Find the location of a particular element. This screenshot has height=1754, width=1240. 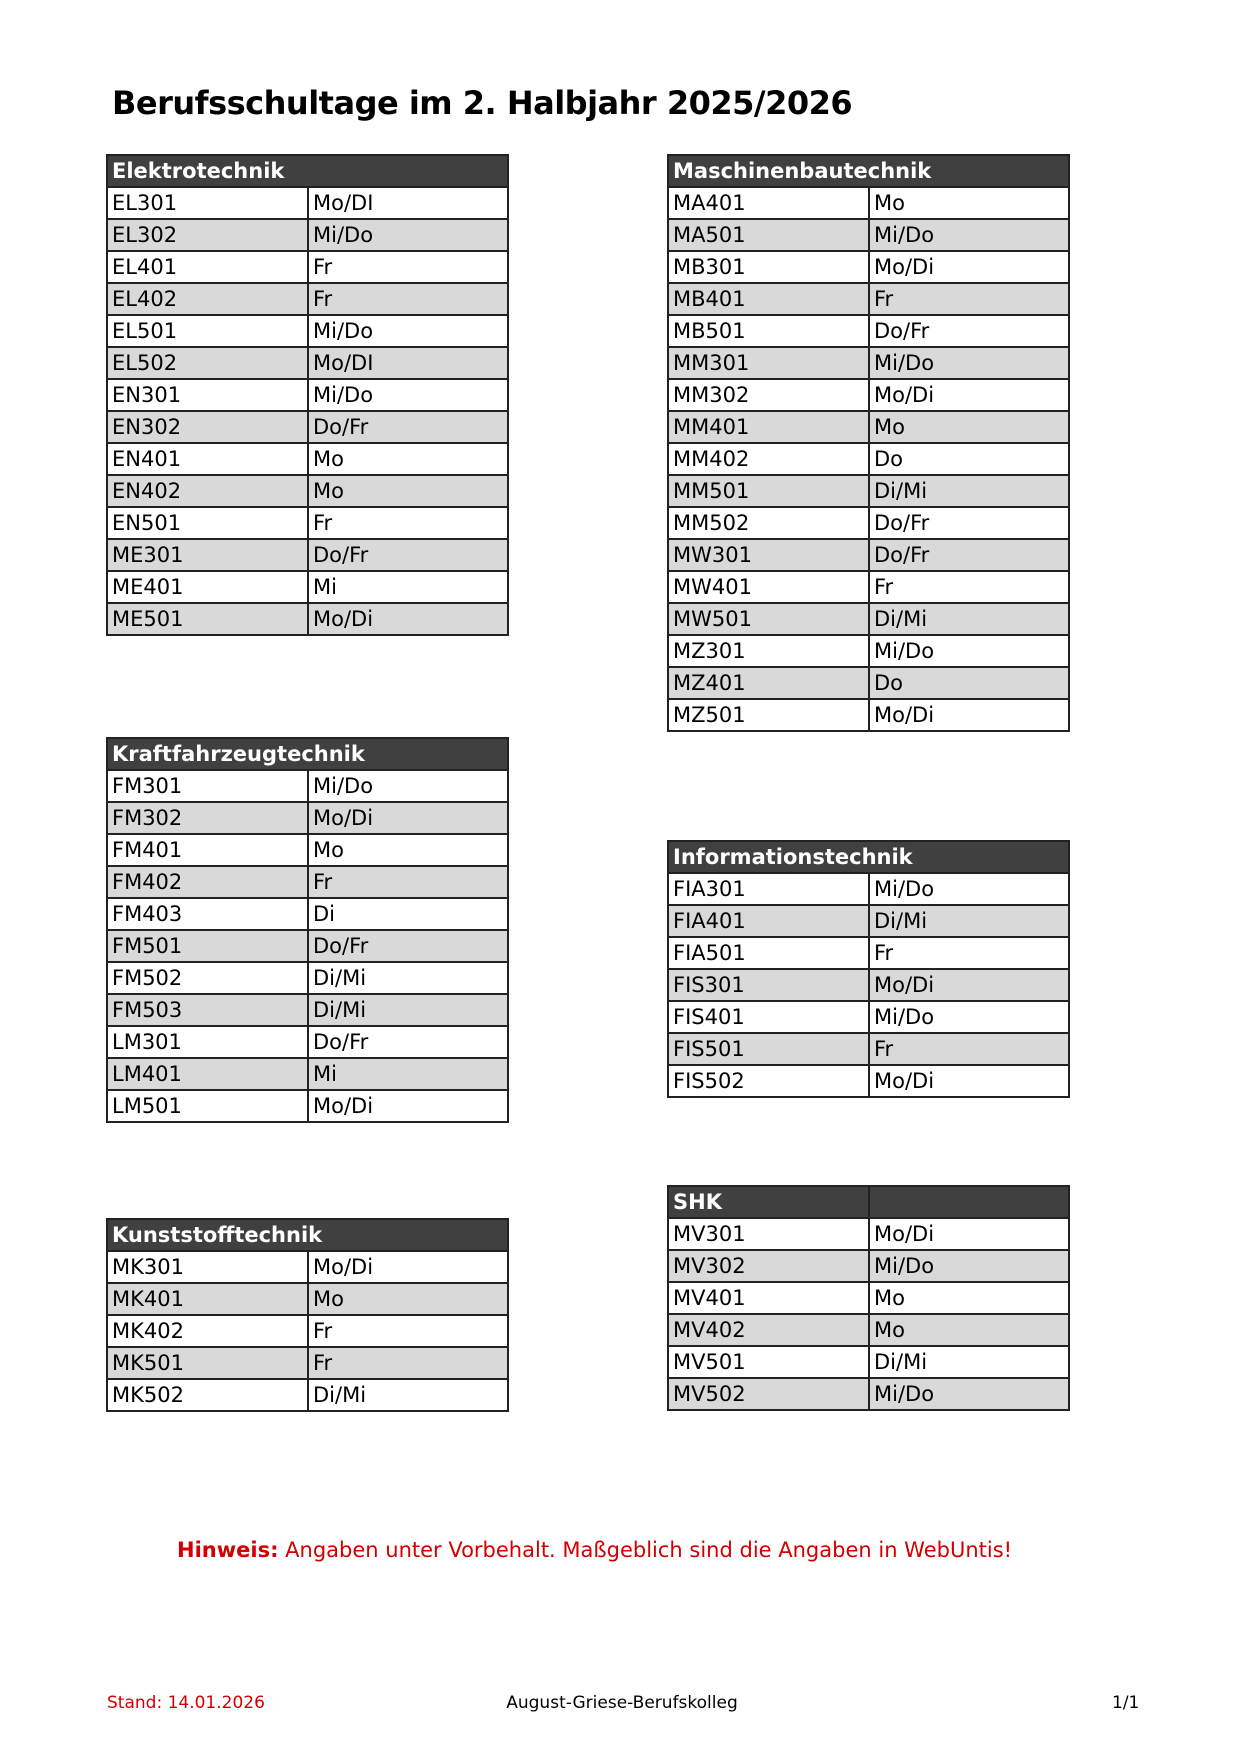

table-row: FIA301 Mi/Do is located at coordinates (868, 889).